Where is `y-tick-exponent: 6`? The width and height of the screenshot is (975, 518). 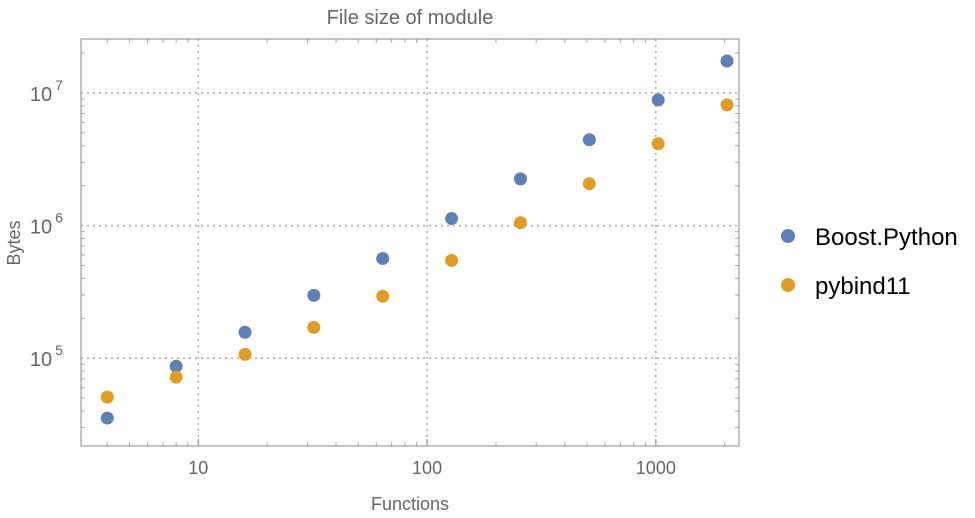 y-tick-exponent: 6 is located at coordinates (59, 218).